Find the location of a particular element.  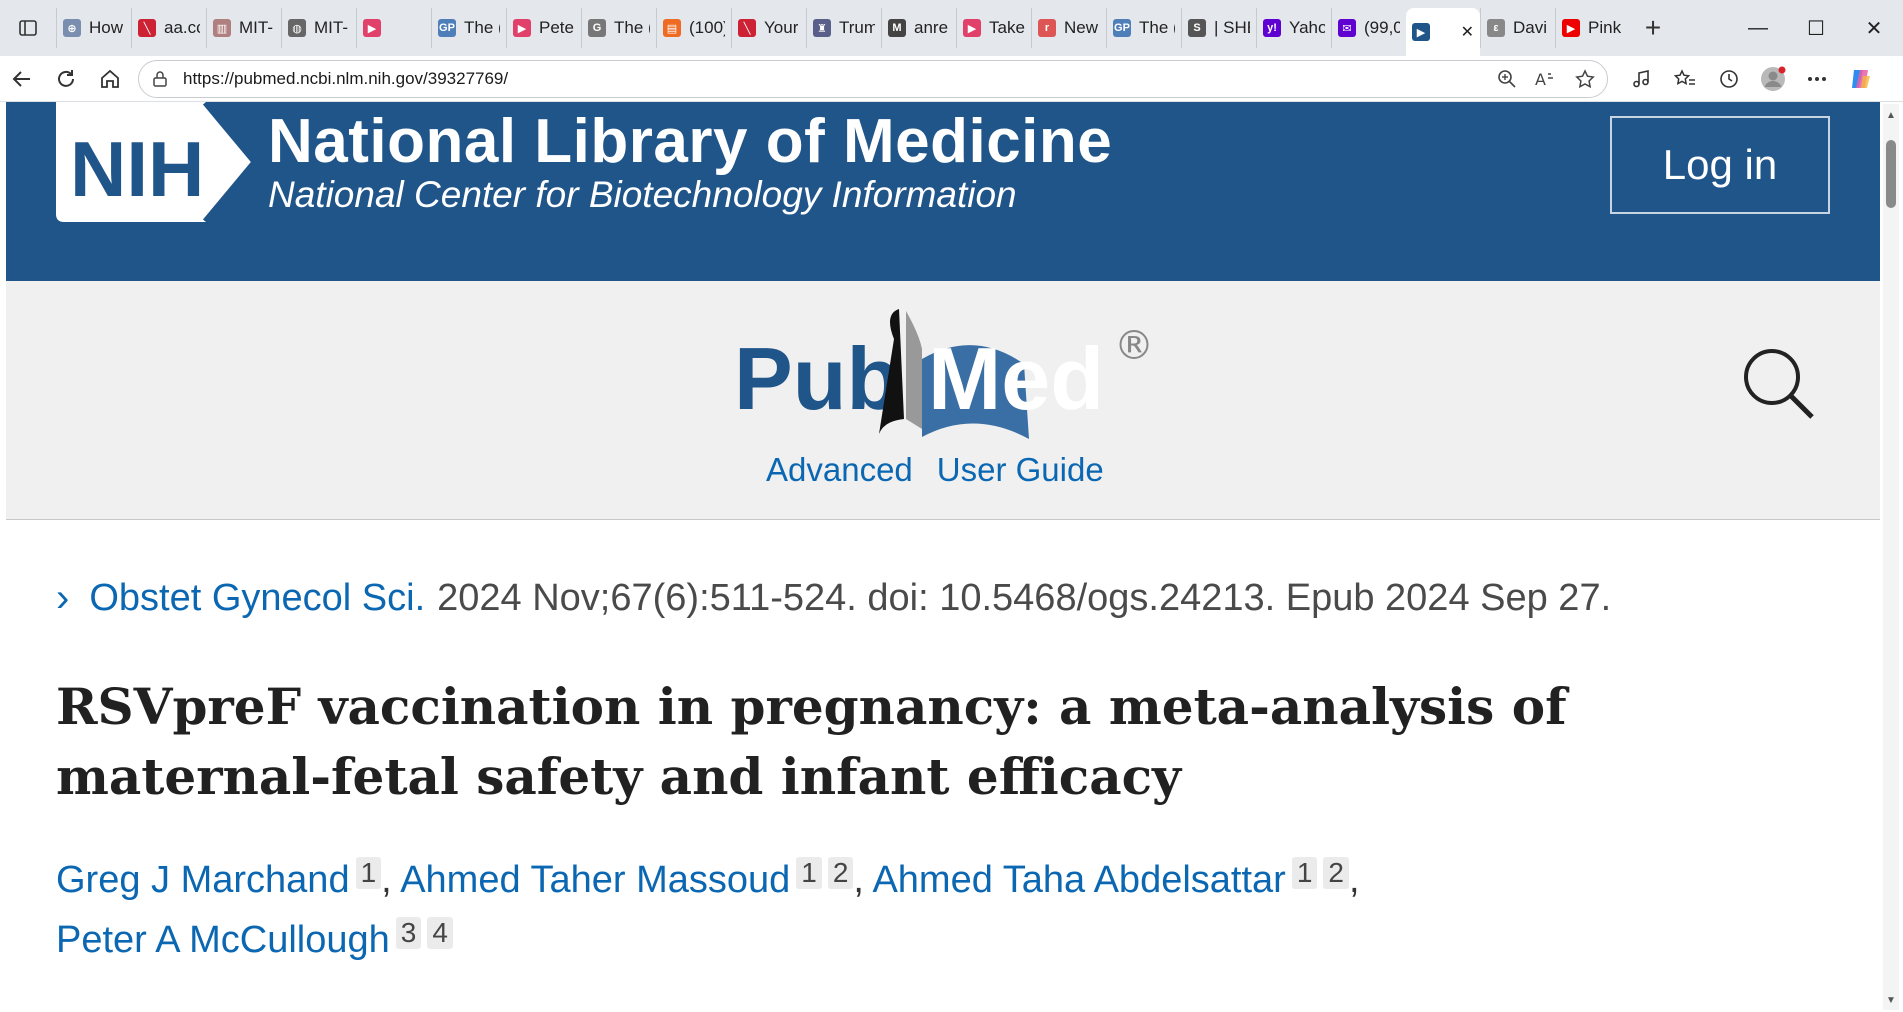

copilot-button is located at coordinates (1861, 79).